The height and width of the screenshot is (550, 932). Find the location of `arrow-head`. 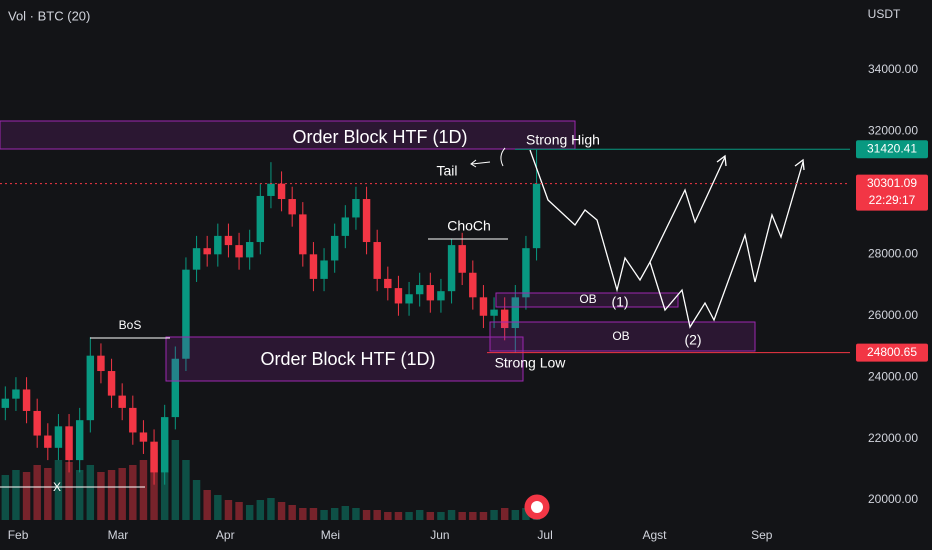

arrow-head is located at coordinates (721, 160).